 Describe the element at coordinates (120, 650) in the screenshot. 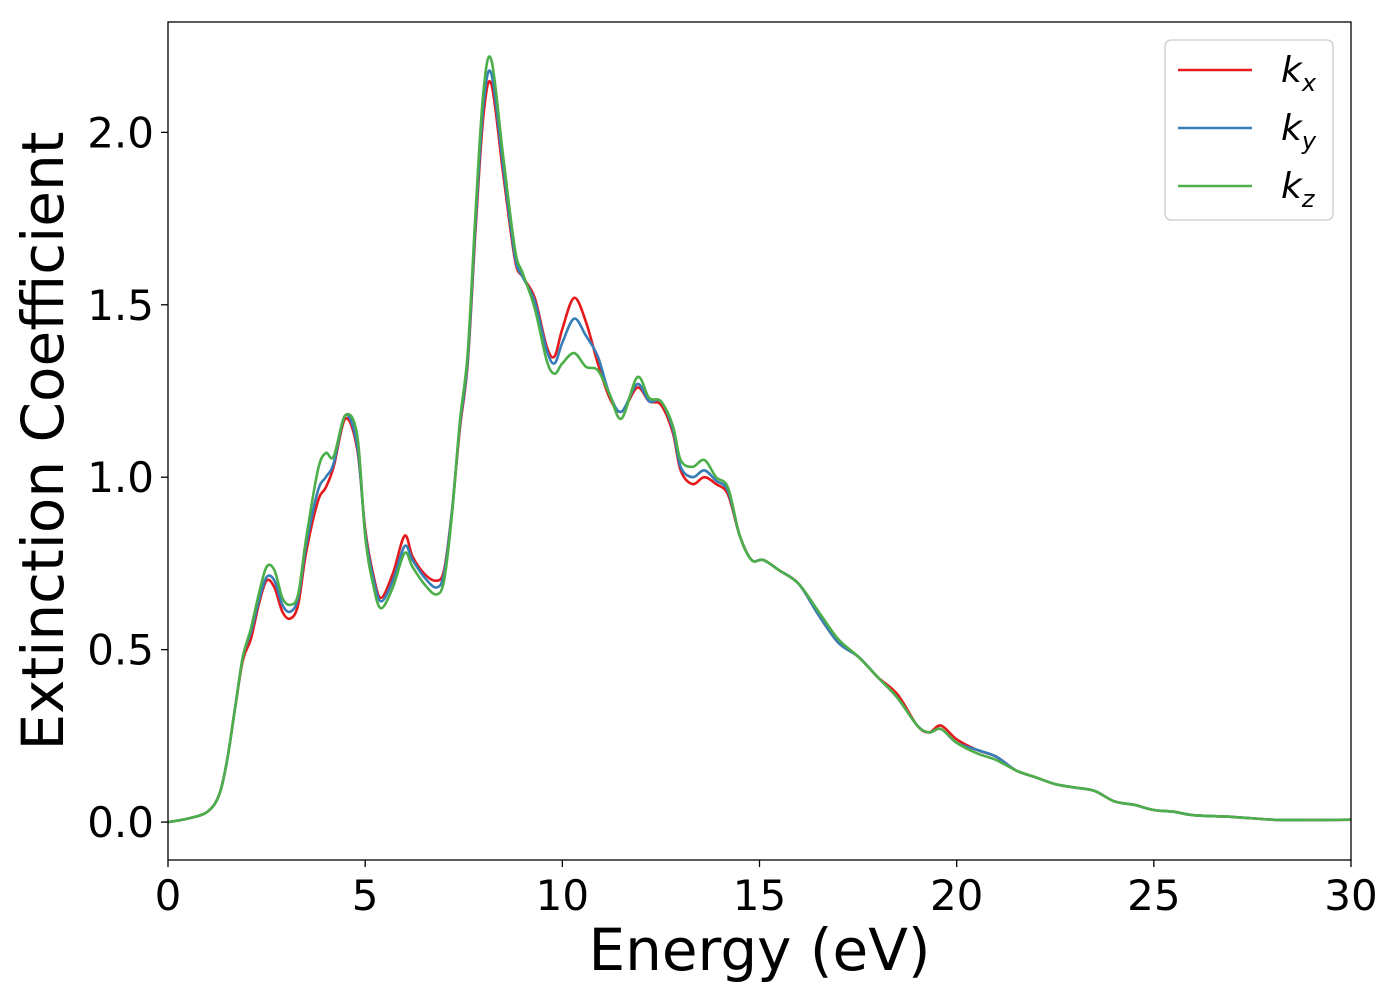

I see `y-tick-label: 0.5` at that location.